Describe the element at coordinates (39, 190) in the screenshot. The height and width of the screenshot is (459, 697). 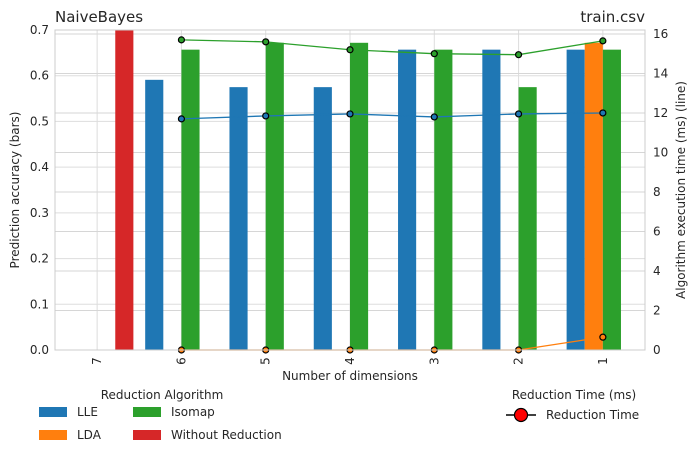
I see `y-left-tick-labels: 0.0 0.1 0.2 0.3 0.4 0.5 0.6 0.7` at that location.